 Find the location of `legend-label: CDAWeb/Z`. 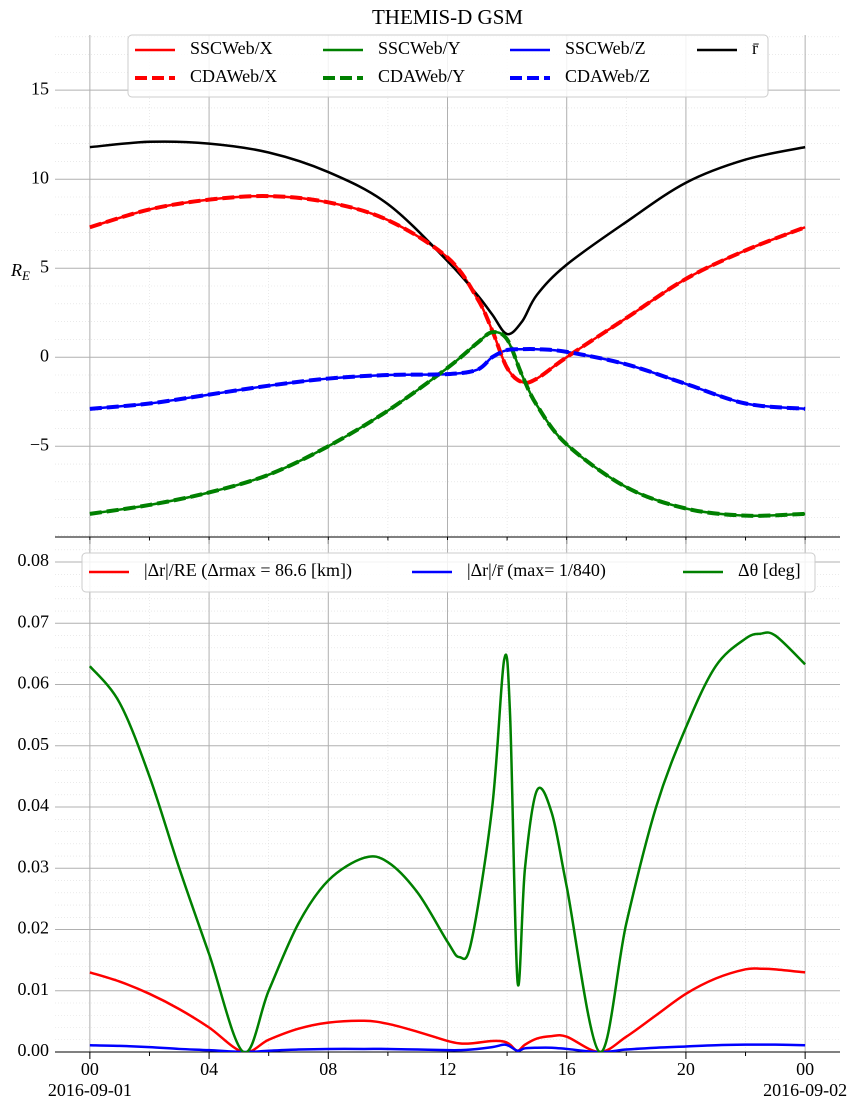

legend-label: CDAWeb/Z is located at coordinates (607, 76).